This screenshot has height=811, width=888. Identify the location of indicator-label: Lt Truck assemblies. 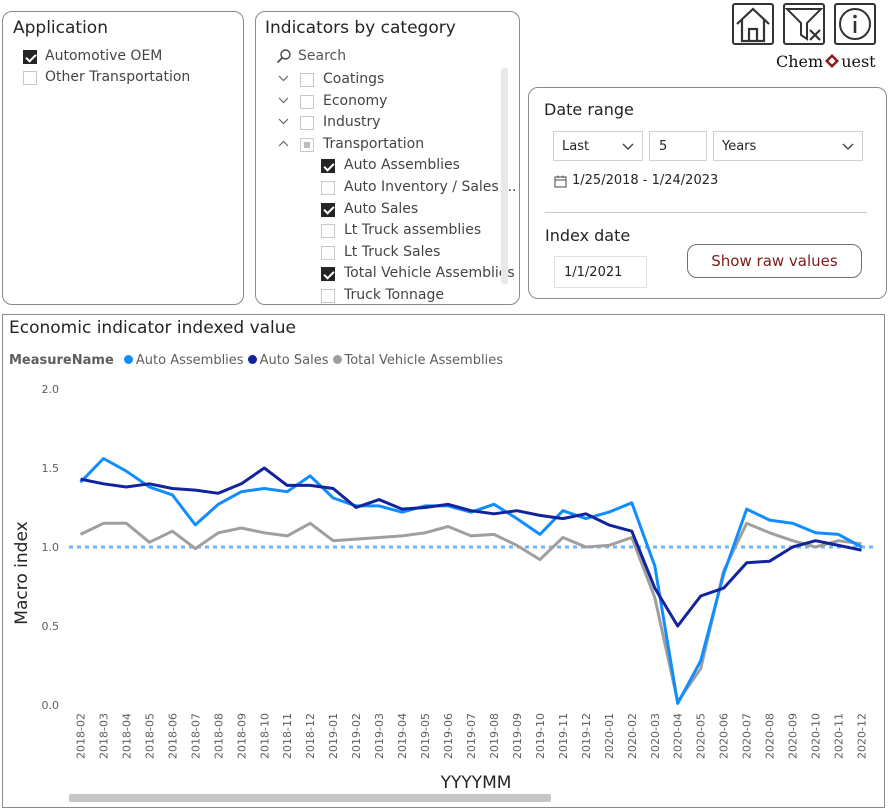
(413, 230).